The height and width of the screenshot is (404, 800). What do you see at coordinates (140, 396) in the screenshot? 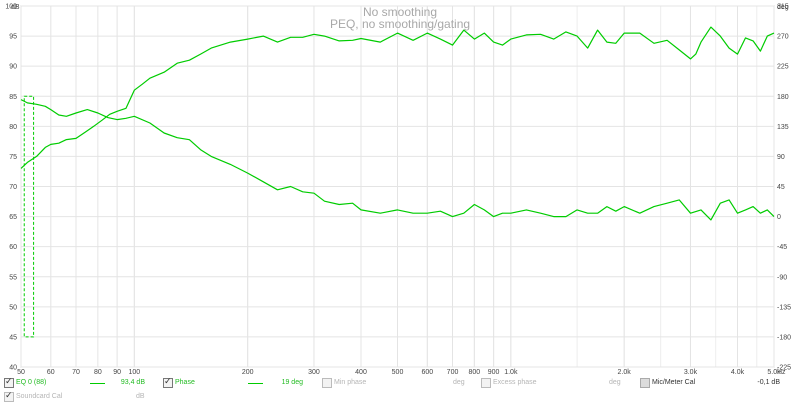
I see `soundcard-cal-unit: dB` at bounding box center [140, 396].